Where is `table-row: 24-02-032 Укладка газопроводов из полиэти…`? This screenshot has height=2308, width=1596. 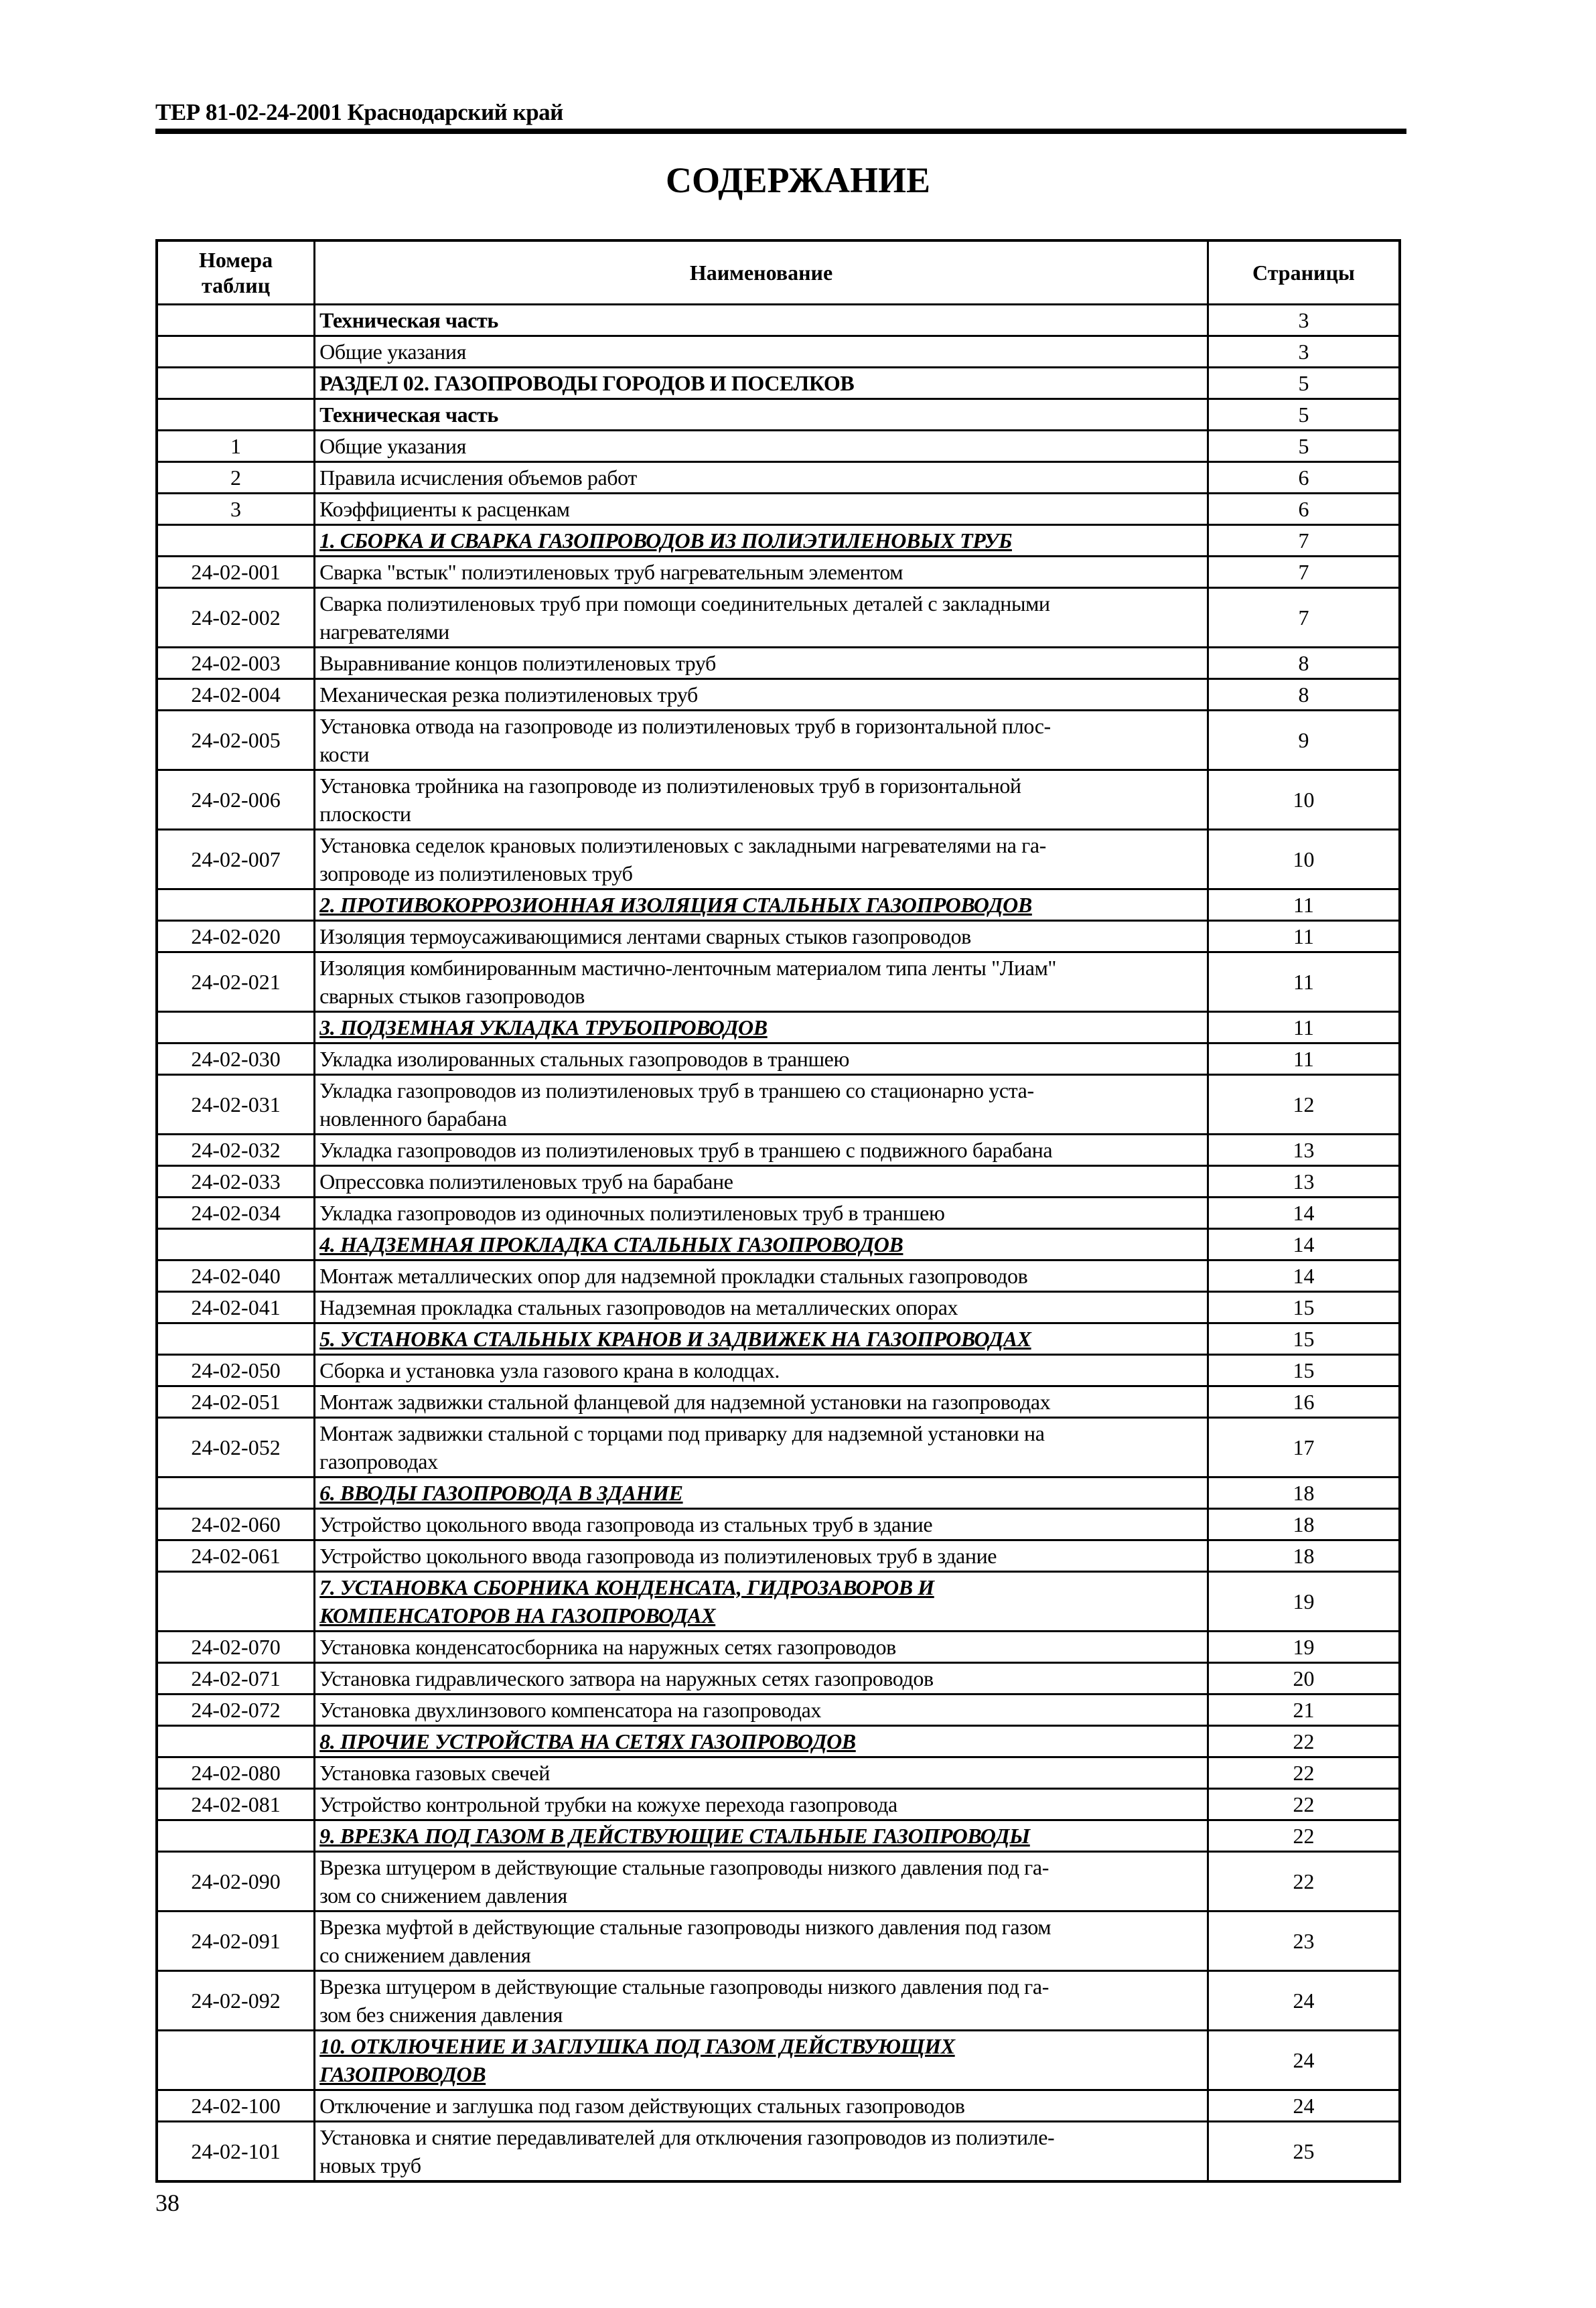
table-row: 24-02-032 Укладка газопроводов из полиэти… is located at coordinates (778, 1150).